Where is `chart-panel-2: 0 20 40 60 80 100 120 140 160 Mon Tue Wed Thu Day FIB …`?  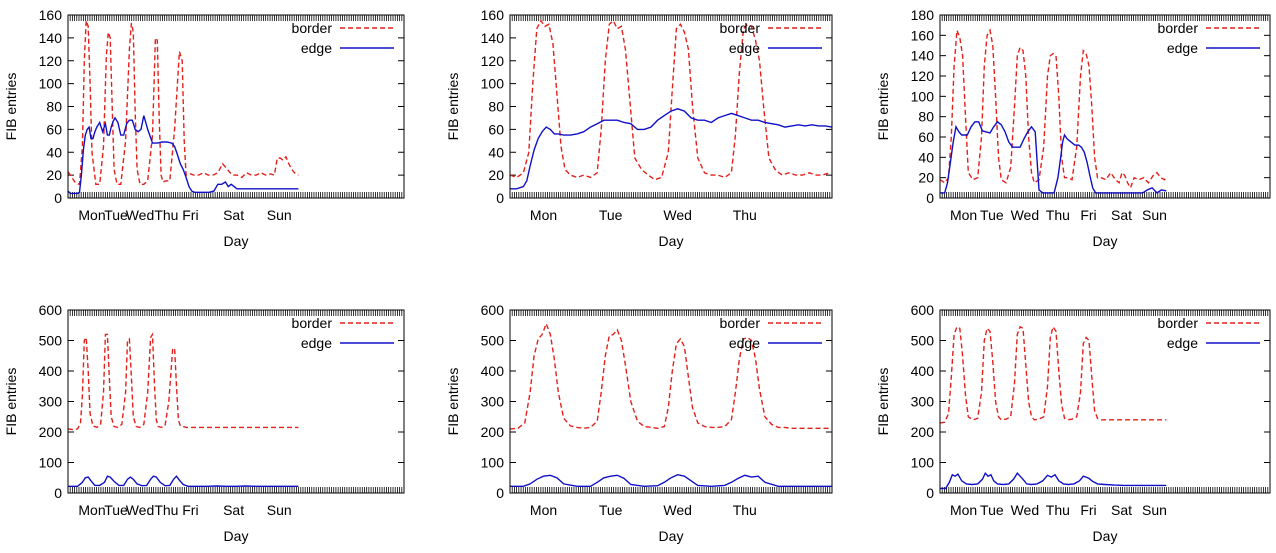 chart-panel-2: 0 20 40 60 80 100 120 140 160 Mon Tue Wed Thu Day FIB … is located at coordinates (639, 128).